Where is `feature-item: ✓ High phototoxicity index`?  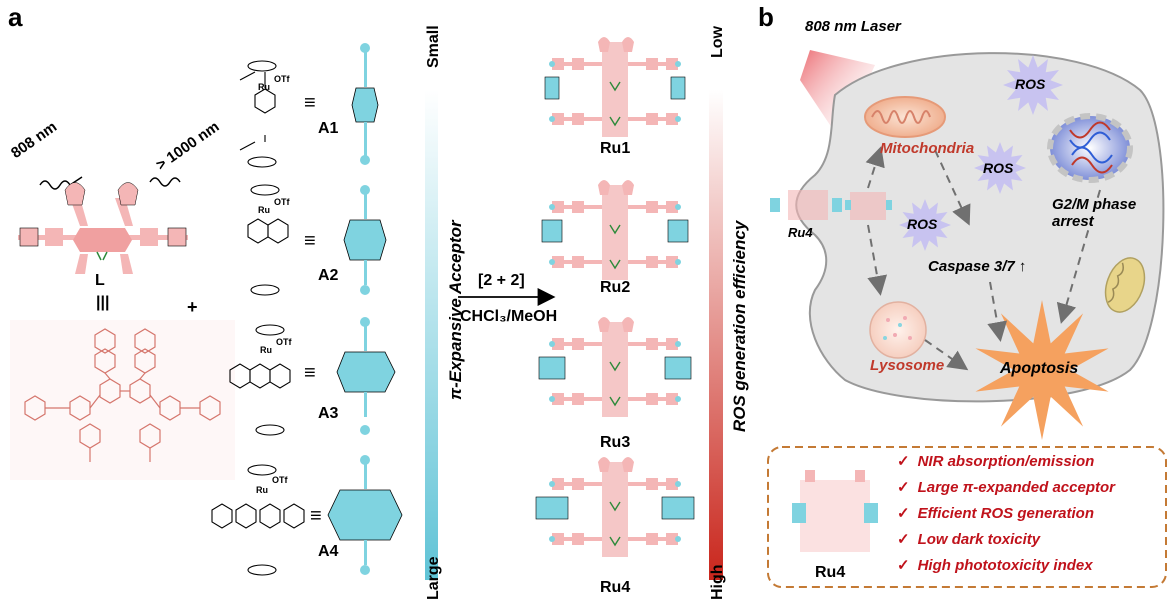
feature-item: ✓ High phototoxicity index is located at coordinates (995, 565).